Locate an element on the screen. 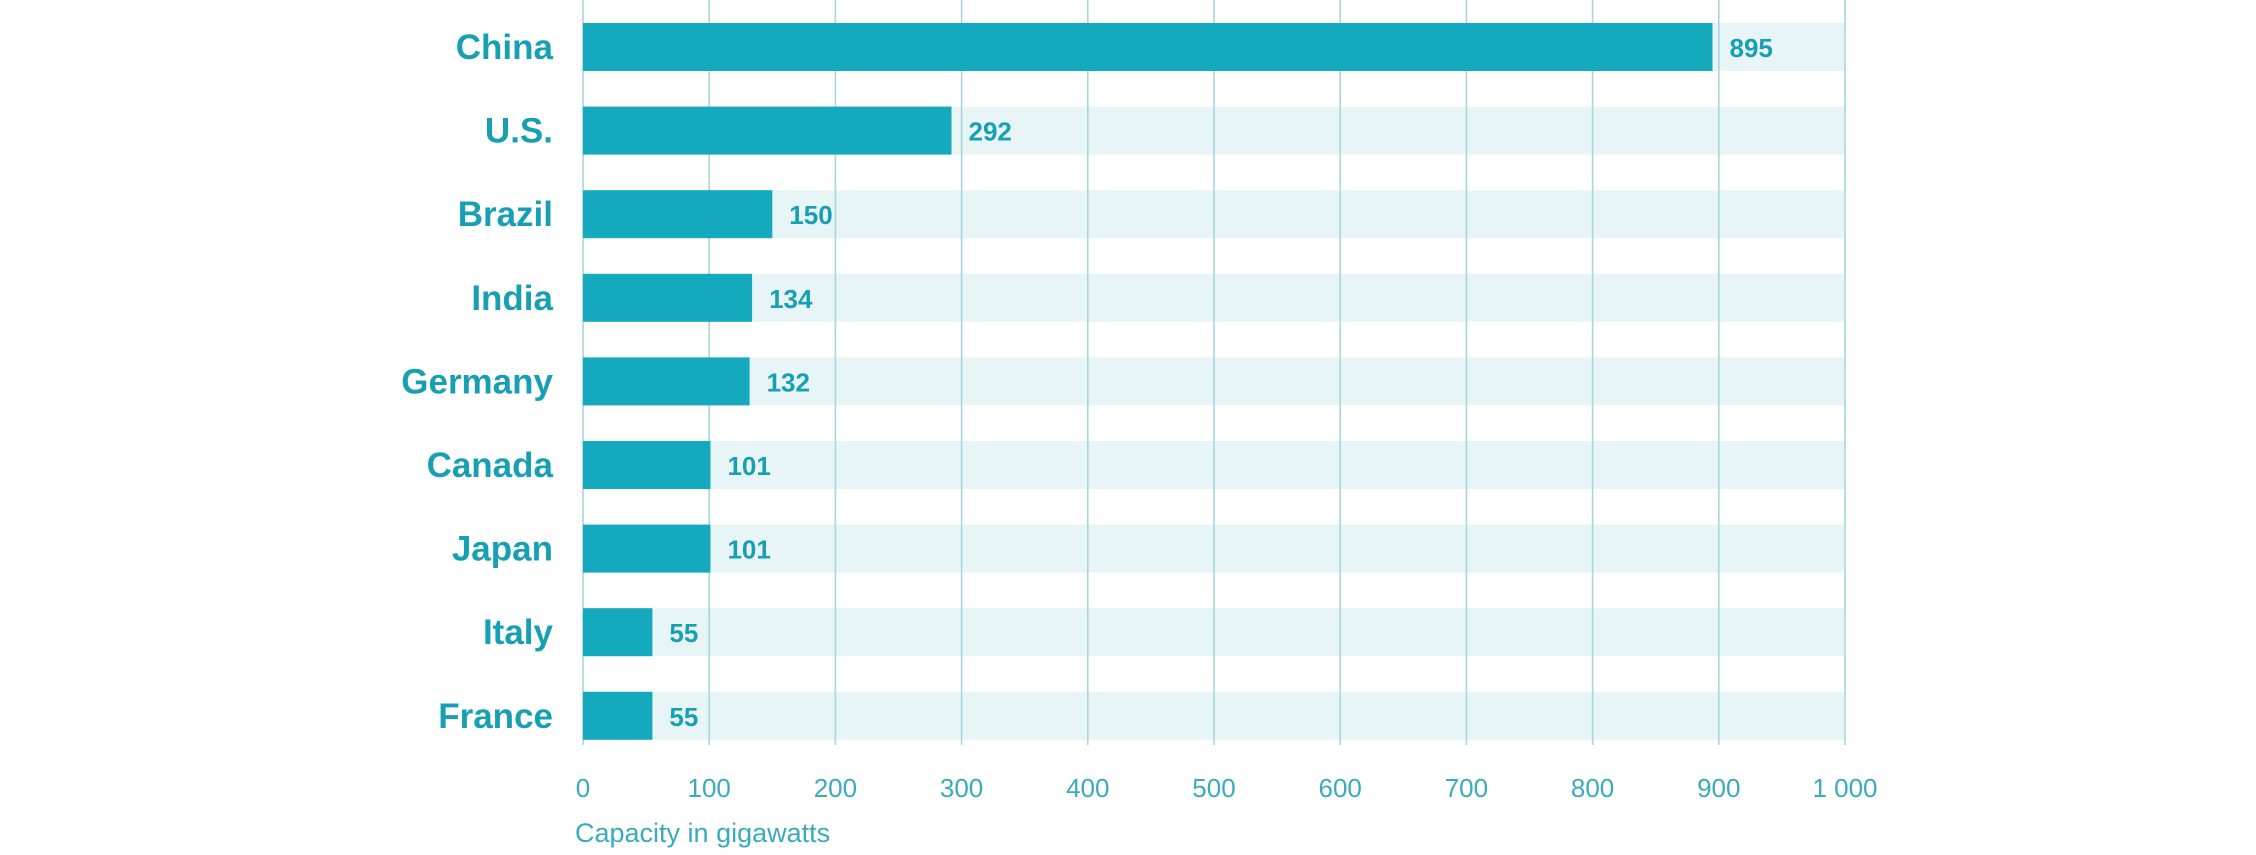 This screenshot has width=2256, height=855. data-label: 292 is located at coordinates (990, 132).